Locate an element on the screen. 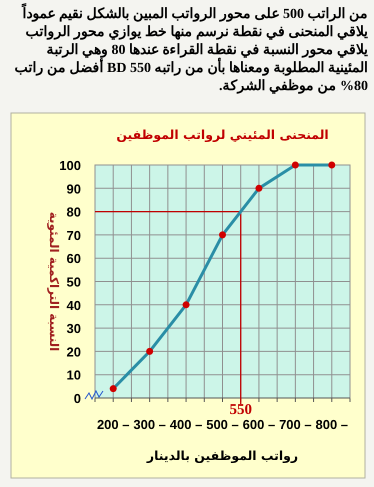 This screenshot has width=374, height=487. y-tick-label: 80 is located at coordinates (73, 212).